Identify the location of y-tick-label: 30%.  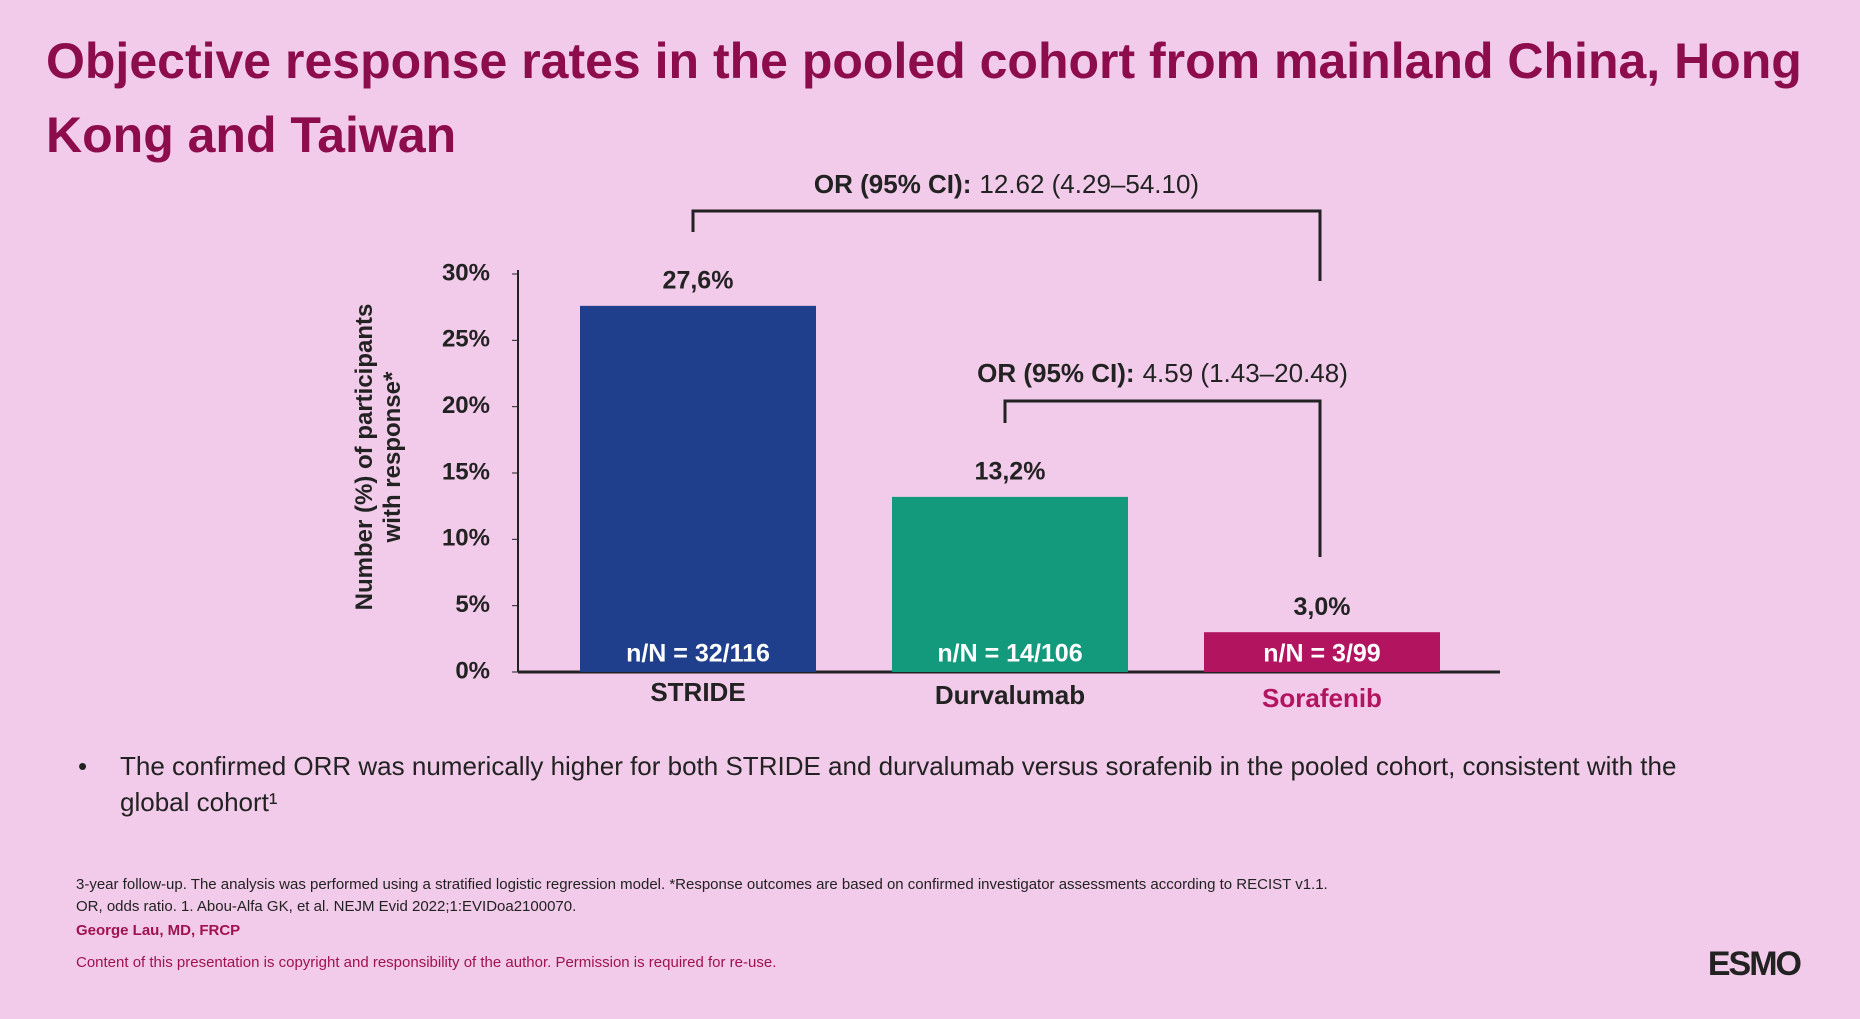
(466, 272).